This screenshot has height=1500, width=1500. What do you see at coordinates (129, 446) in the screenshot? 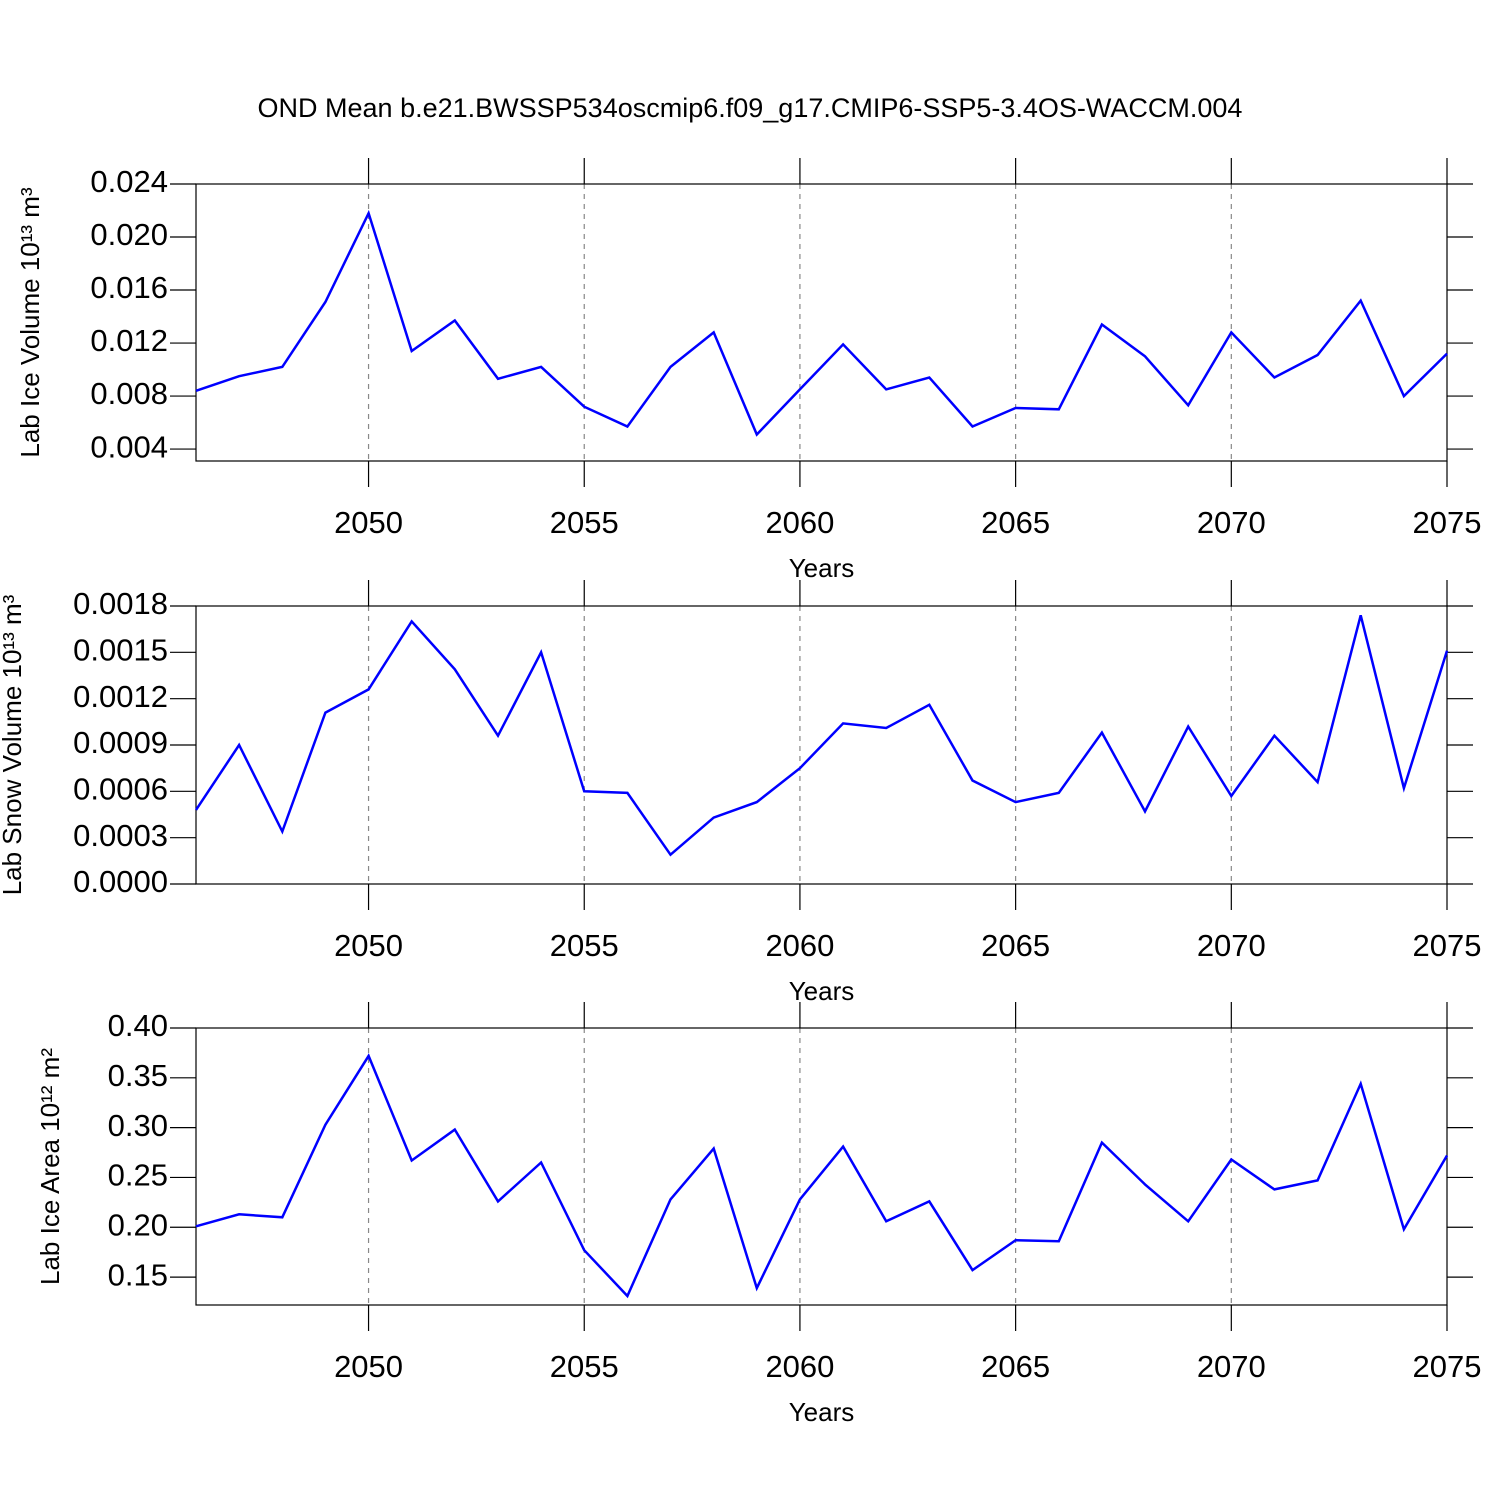
I see `y-tick-label: 0.004` at bounding box center [129, 446].